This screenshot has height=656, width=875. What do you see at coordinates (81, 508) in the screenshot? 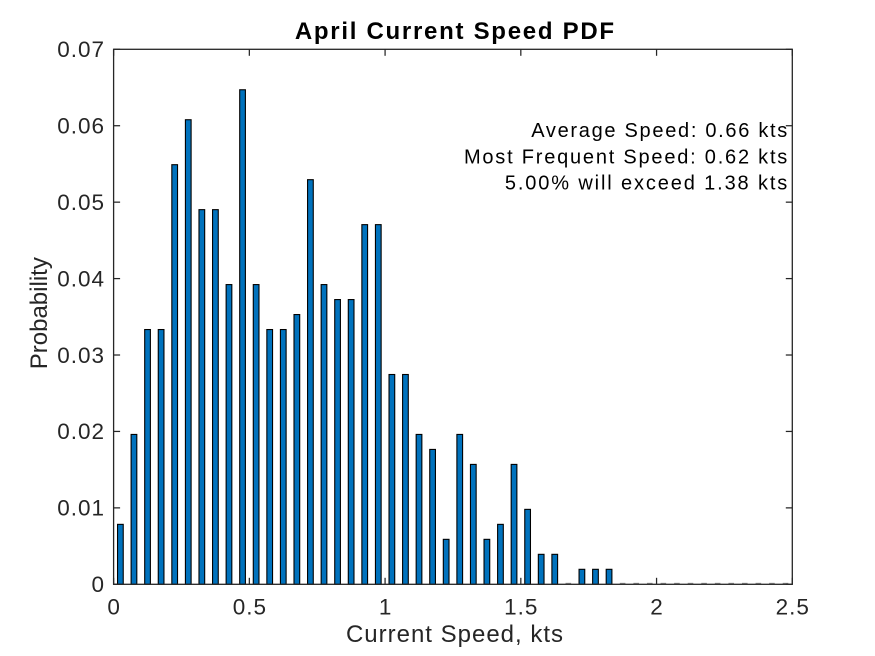
I see `svg-text: 0.01` at bounding box center [81, 508].